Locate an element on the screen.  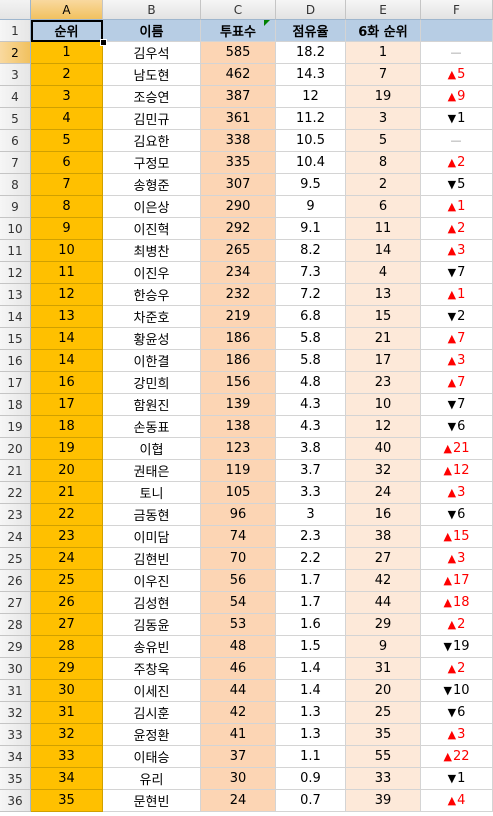
name-cell: 김동윤 is located at coordinates (152, 625).